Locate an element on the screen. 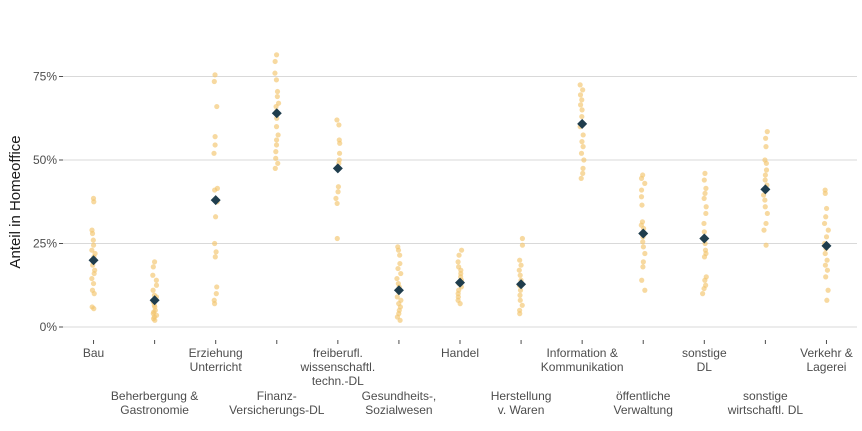 The height and width of the screenshot is (431, 862). y-axis: 0% 25% 50% 75% is located at coordinates (48, 202).